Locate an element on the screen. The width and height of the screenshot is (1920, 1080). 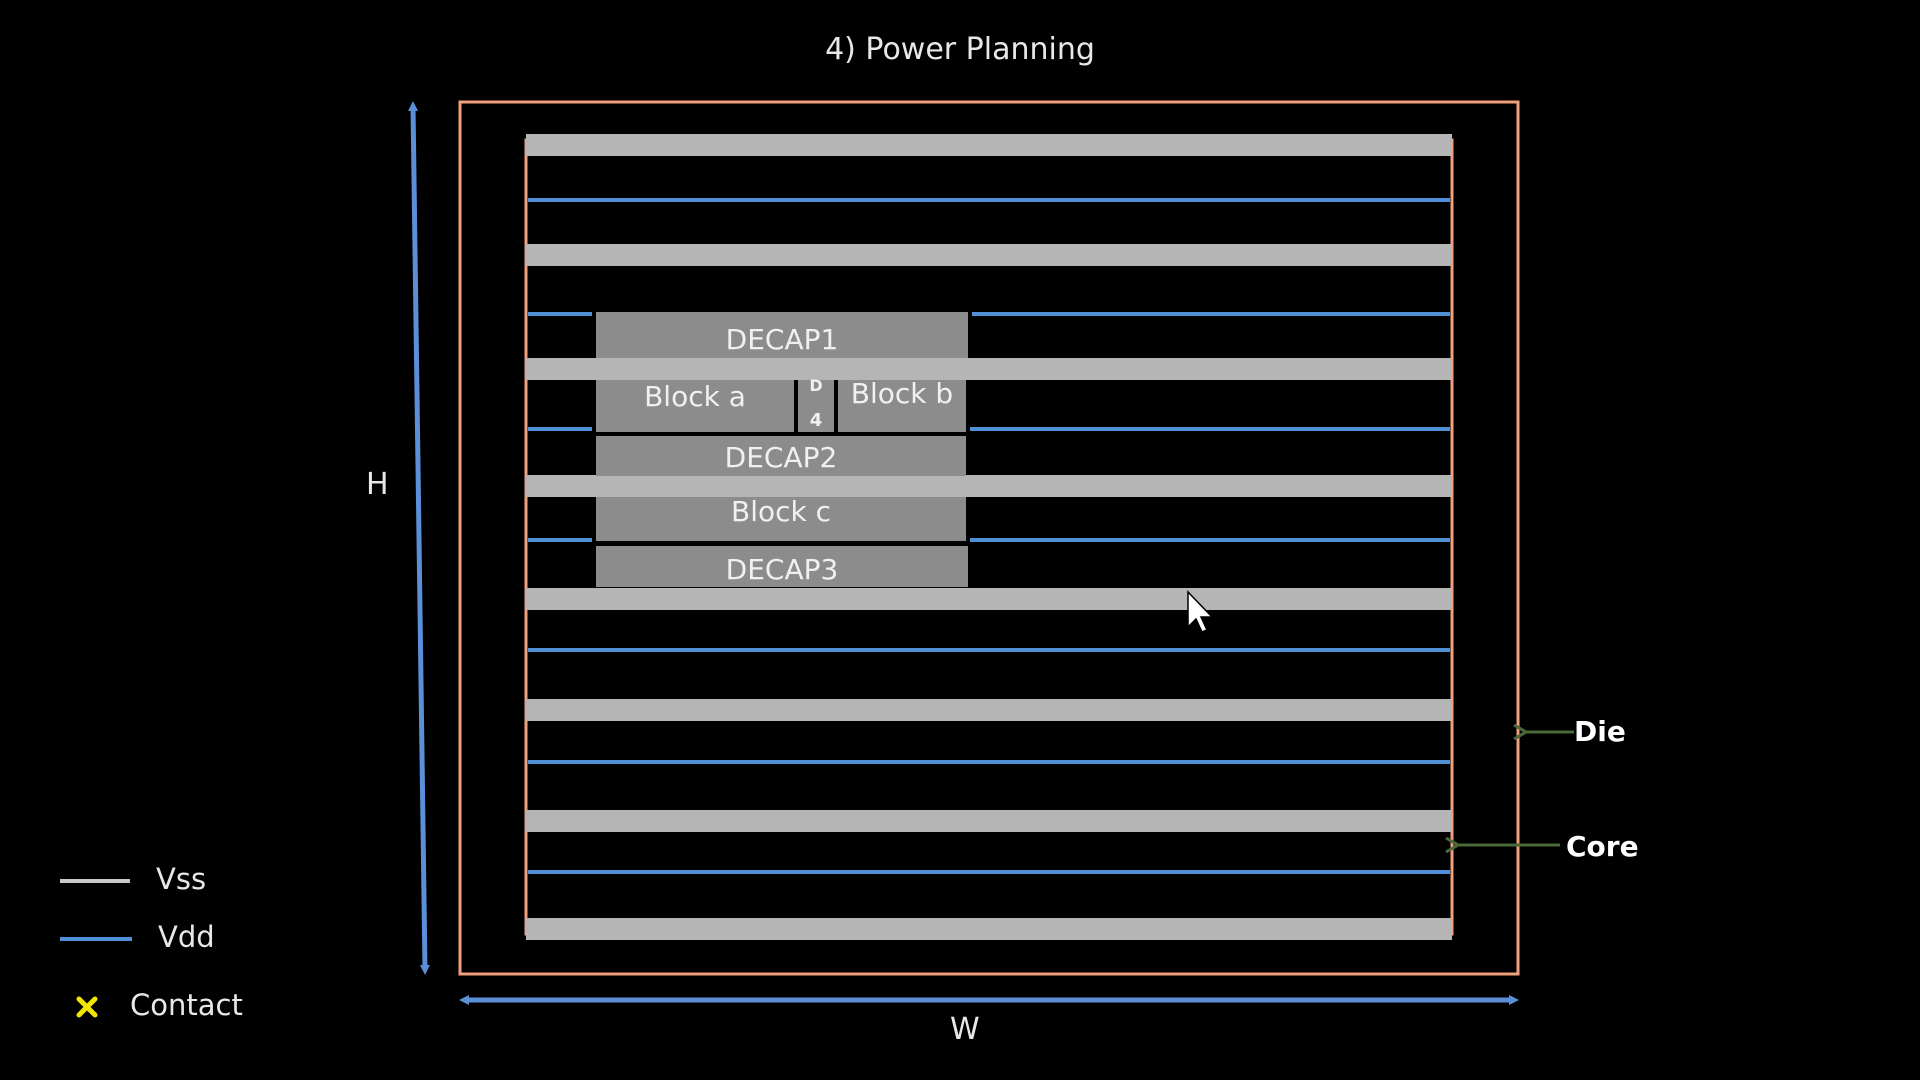
block-b-label: Block b is located at coordinates (902, 393).